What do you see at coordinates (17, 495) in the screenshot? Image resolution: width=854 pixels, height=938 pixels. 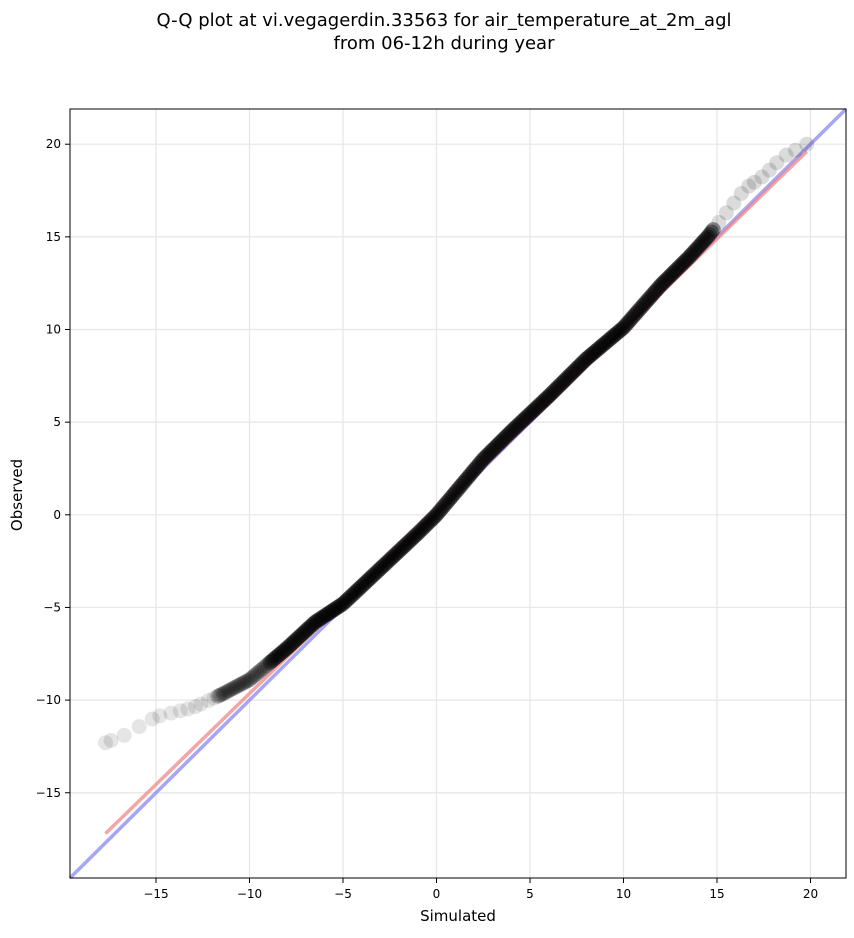 I see `y-axis-label: Observed` at bounding box center [17, 495].